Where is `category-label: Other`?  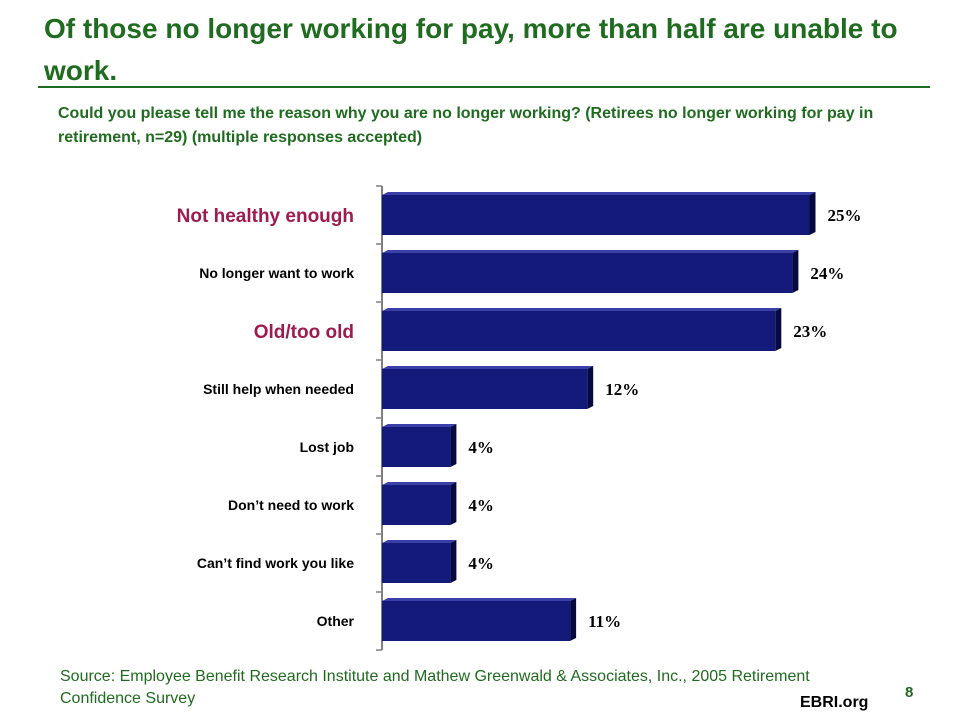 category-label: Other is located at coordinates (336, 621).